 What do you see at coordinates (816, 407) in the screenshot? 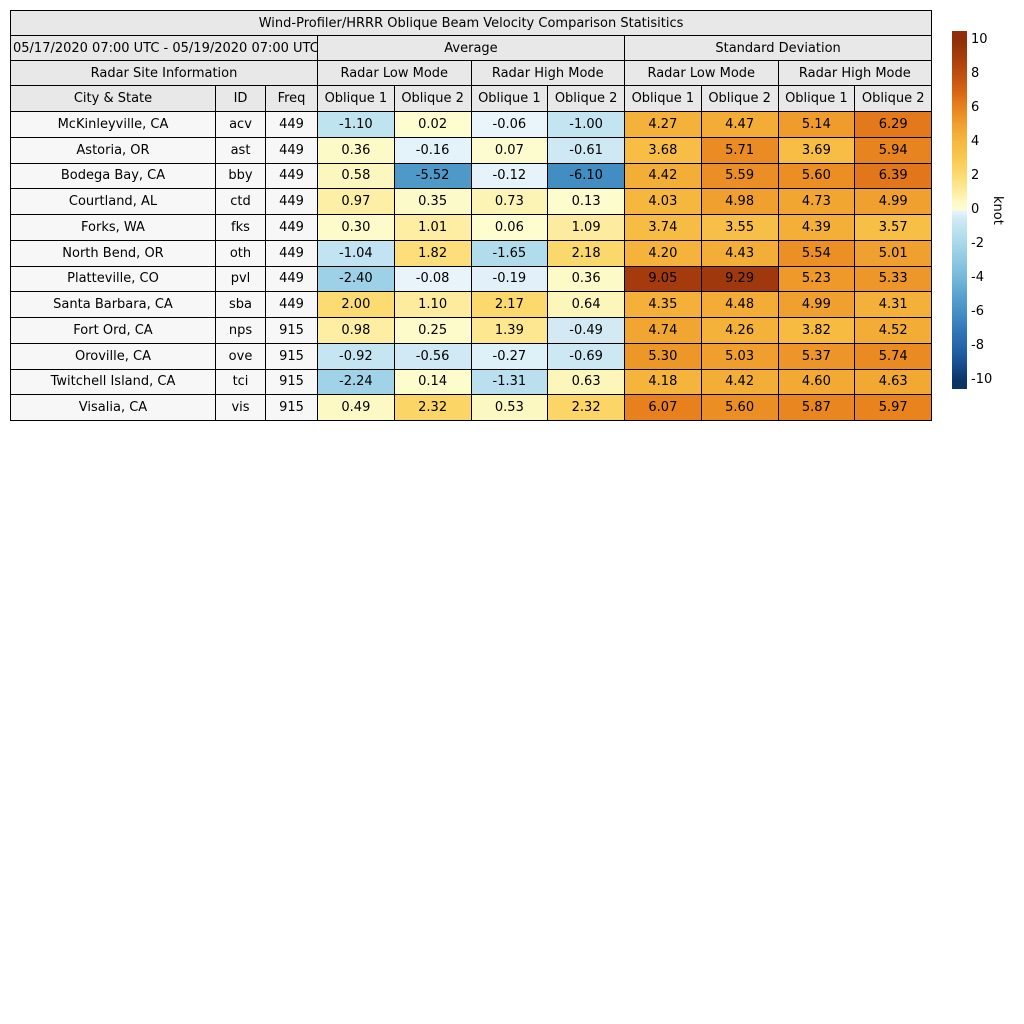
I see `value-cell: 5.87` at bounding box center [816, 407].